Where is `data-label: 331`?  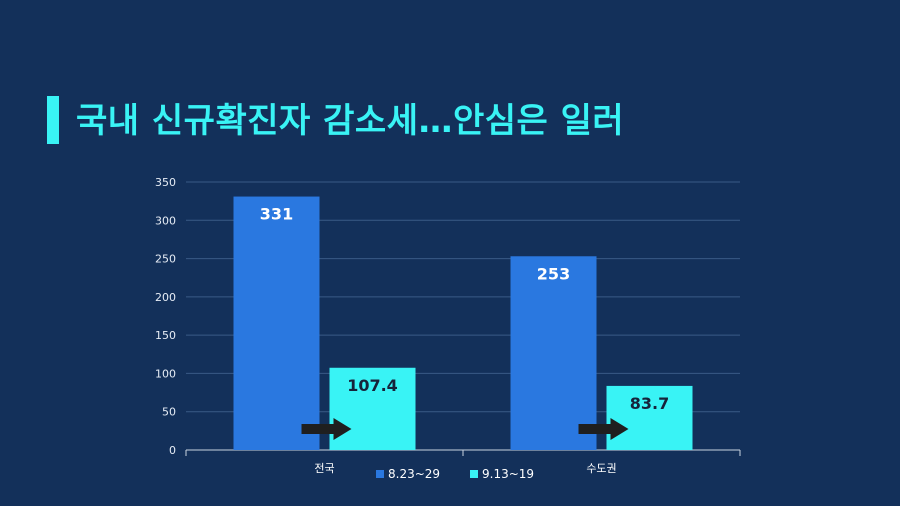
data-label: 331 is located at coordinates (276, 214).